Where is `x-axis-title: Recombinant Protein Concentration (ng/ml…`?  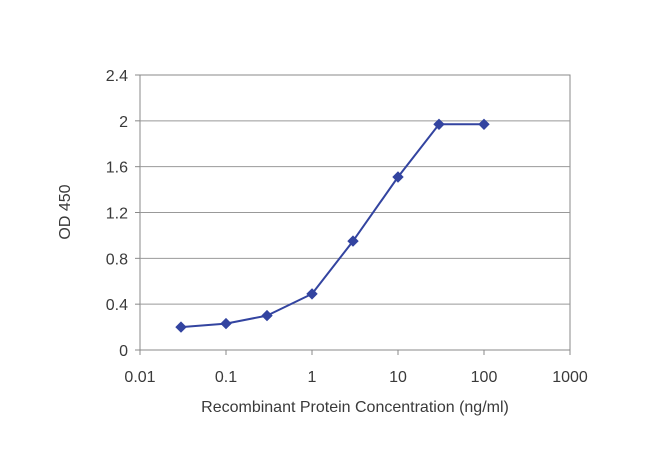
x-axis-title: Recombinant Protein Concentration (ng/ml… is located at coordinates (355, 407).